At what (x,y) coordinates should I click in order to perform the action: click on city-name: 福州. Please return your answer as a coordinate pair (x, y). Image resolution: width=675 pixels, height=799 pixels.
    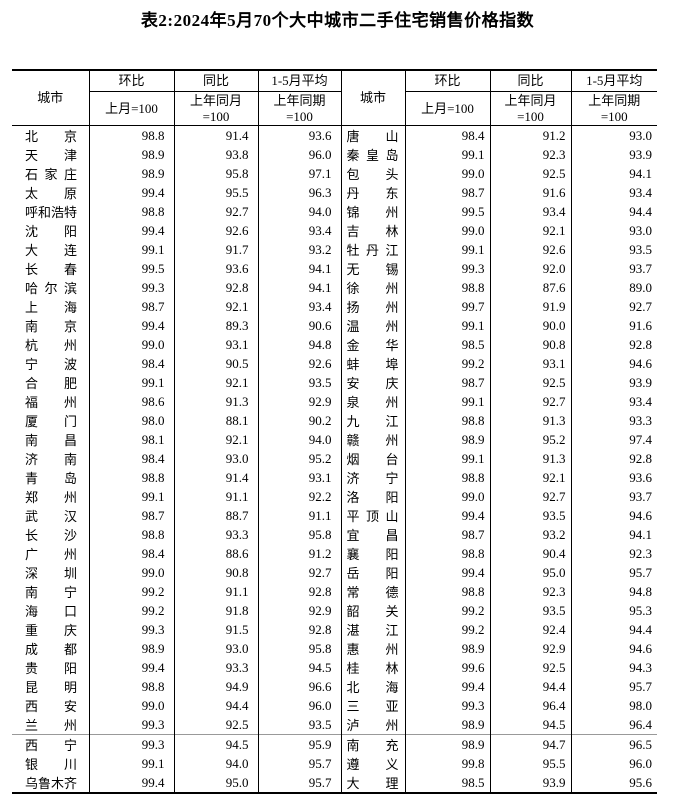
    Looking at the image, I should click on (51, 402).